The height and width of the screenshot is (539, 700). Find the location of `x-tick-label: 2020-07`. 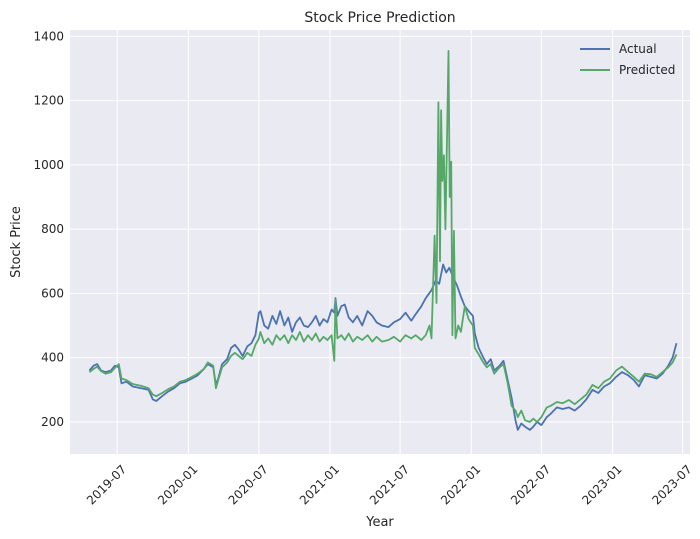

x-tick-label: 2020-07 is located at coordinates (248, 484).